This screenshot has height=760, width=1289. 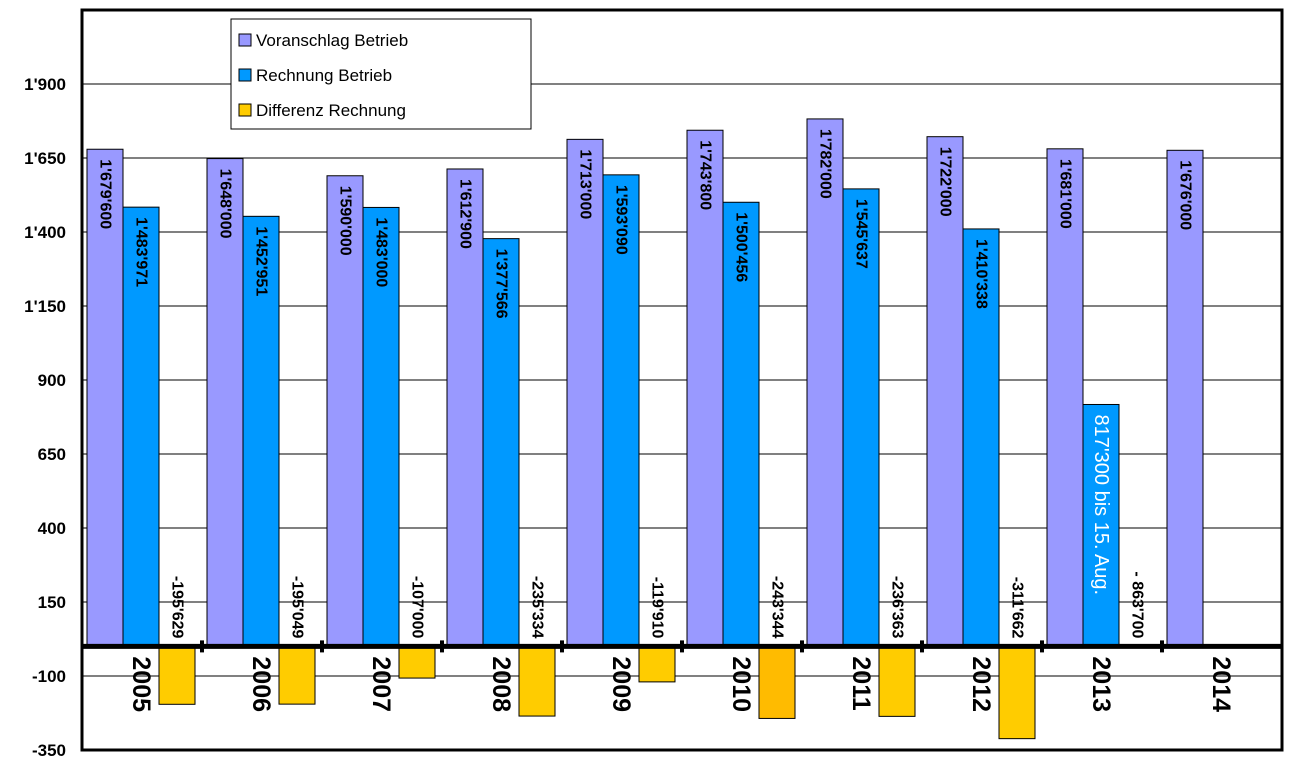 I want to click on zero-axis, so click(x=682, y=646).